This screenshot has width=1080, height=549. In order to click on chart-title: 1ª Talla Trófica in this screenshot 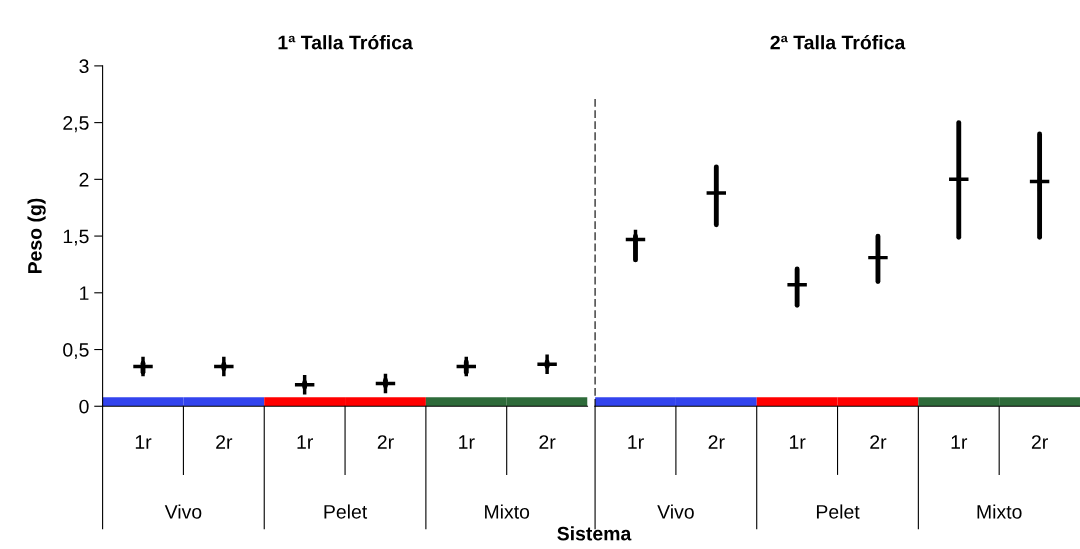, I will do `click(345, 42)`.